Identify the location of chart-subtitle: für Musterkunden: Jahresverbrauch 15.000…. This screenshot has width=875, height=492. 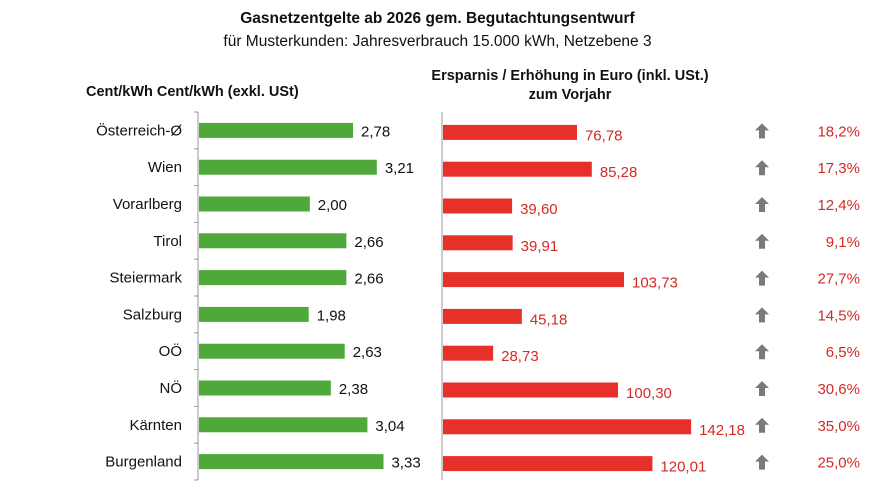
(437, 41).